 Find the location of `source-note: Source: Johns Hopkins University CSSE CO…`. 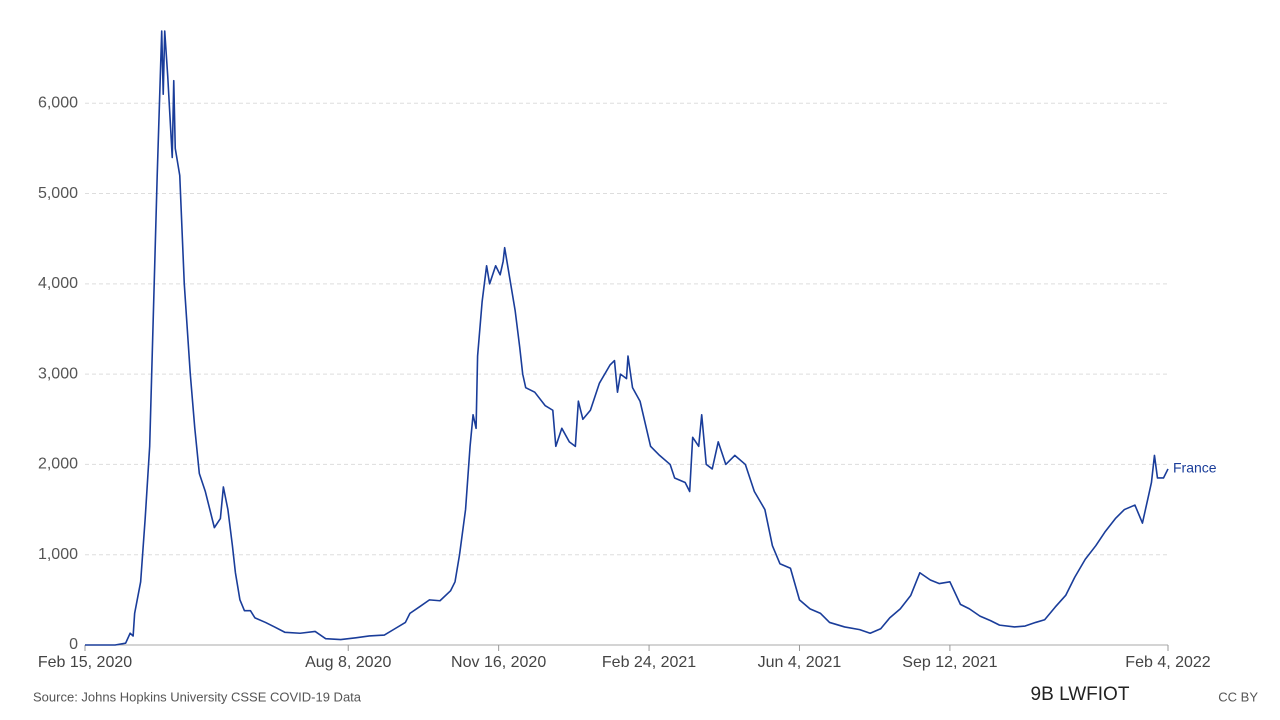

source-note: Source: Johns Hopkins University CSSE CO… is located at coordinates (197, 696).